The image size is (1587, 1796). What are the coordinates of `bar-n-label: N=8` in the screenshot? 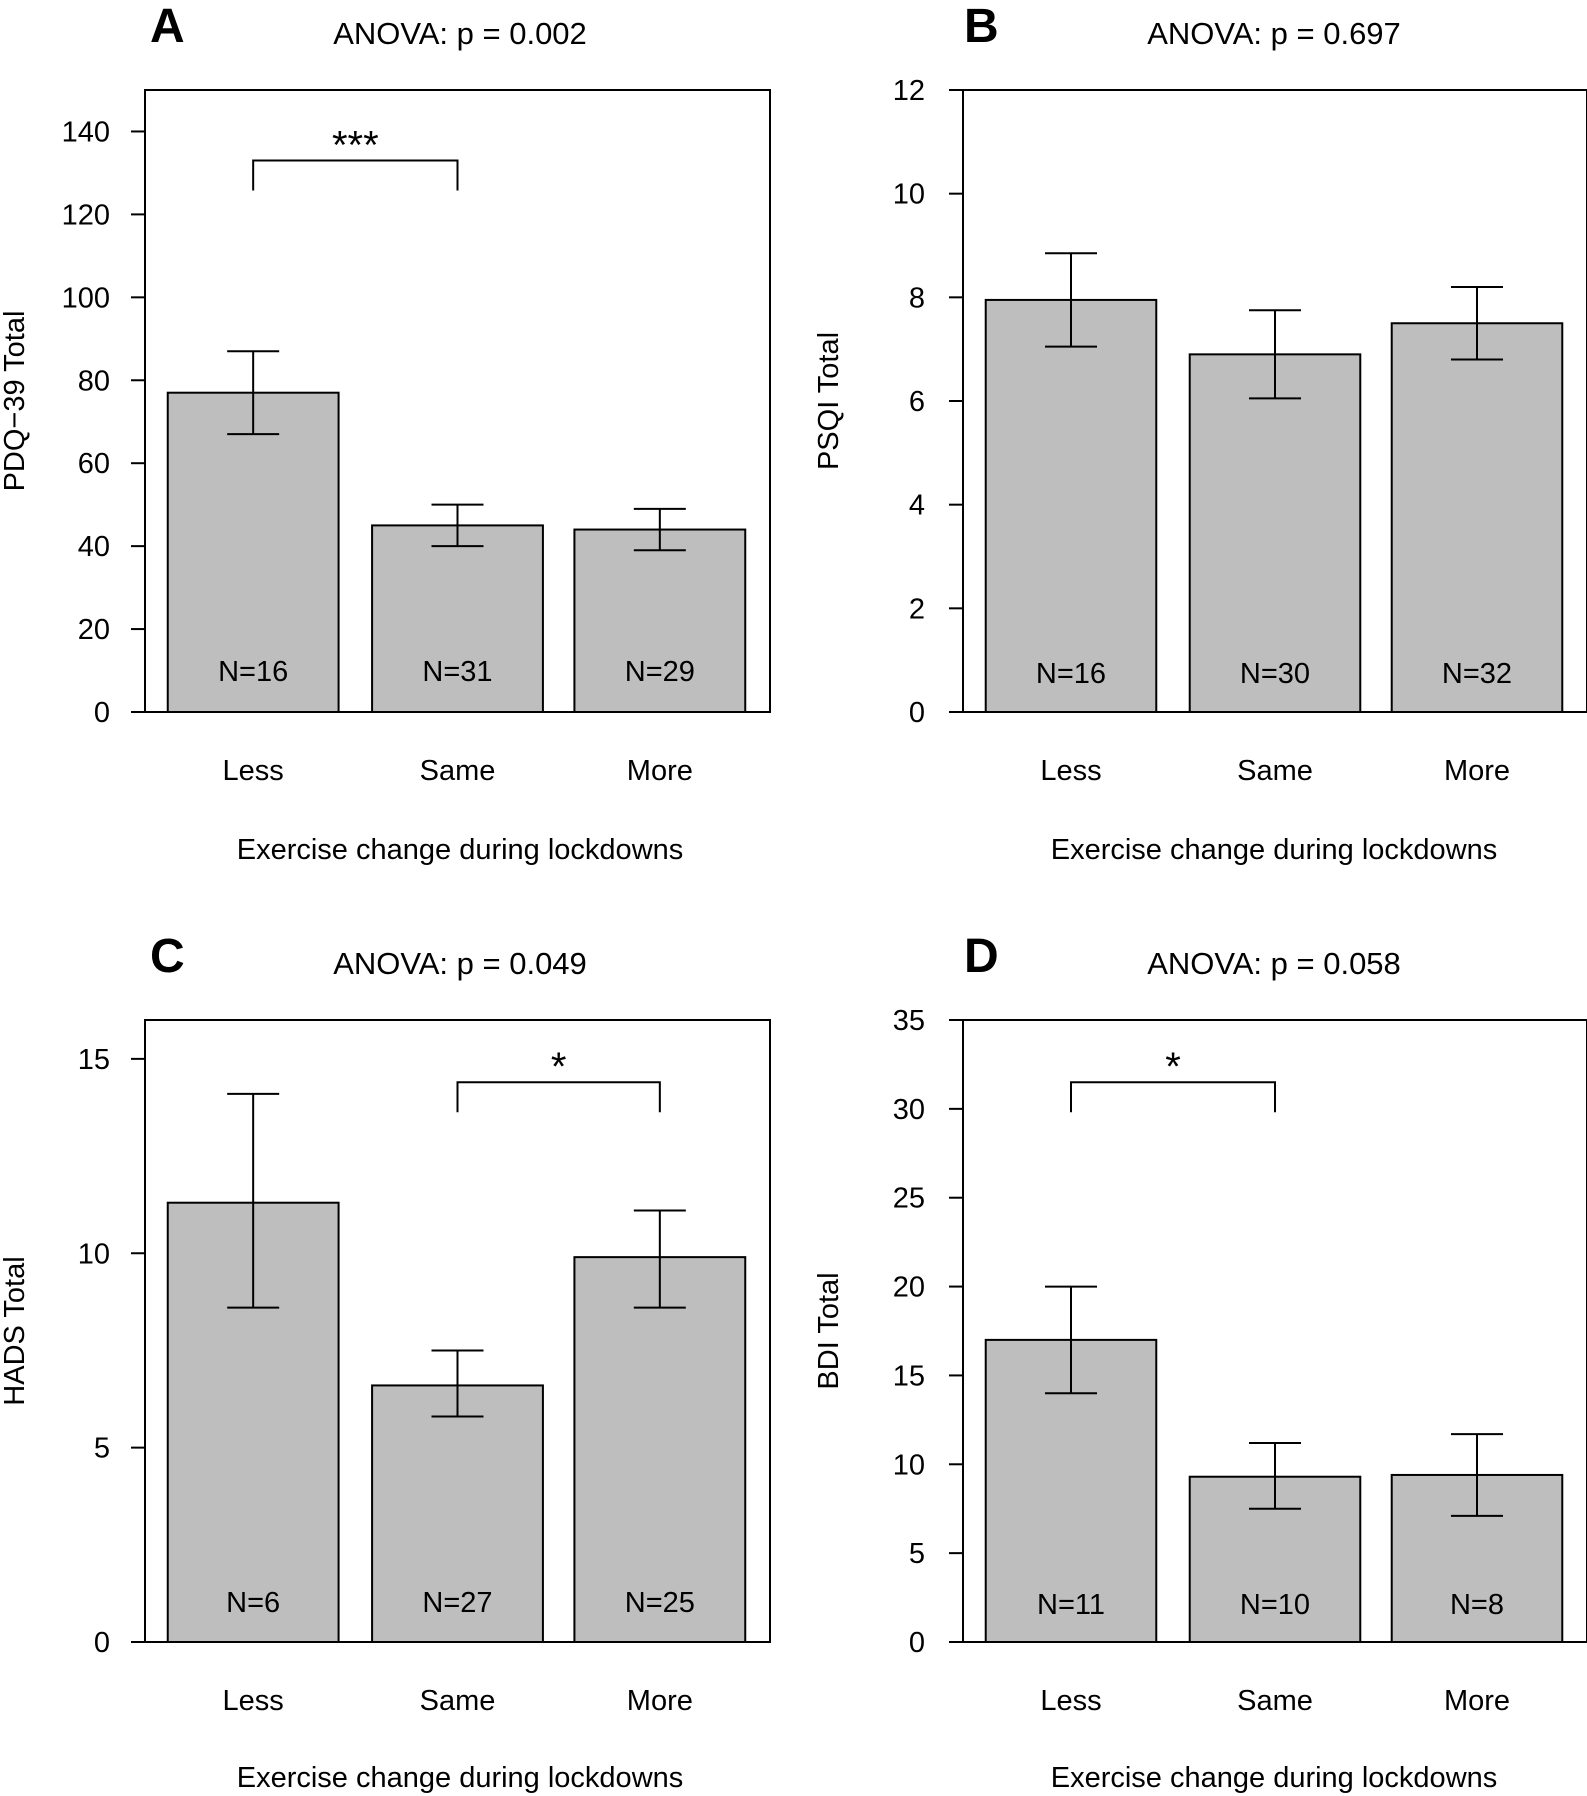 It's located at (1477, 1605).